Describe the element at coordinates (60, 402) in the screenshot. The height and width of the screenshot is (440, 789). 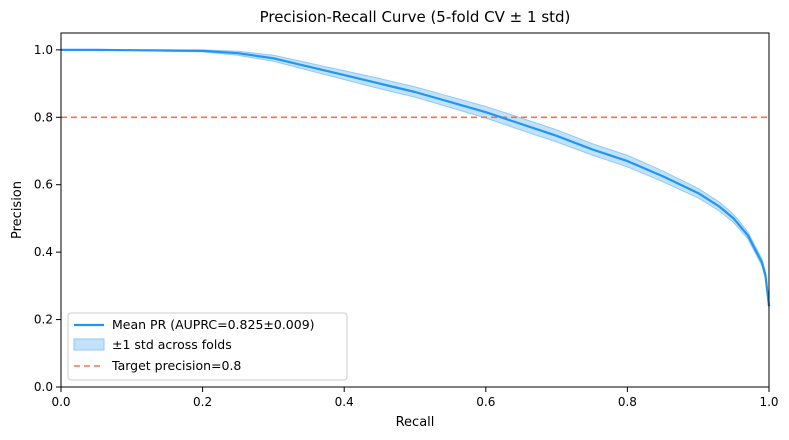
I see `x-tick-label: 0.0` at that location.